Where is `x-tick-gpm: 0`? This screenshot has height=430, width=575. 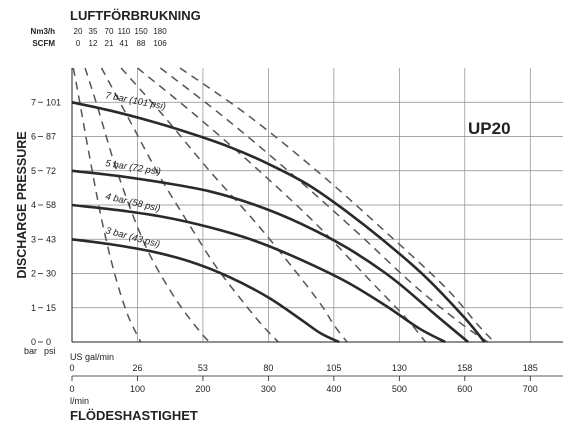
x-tick-gpm: 0 is located at coordinates (71, 368).